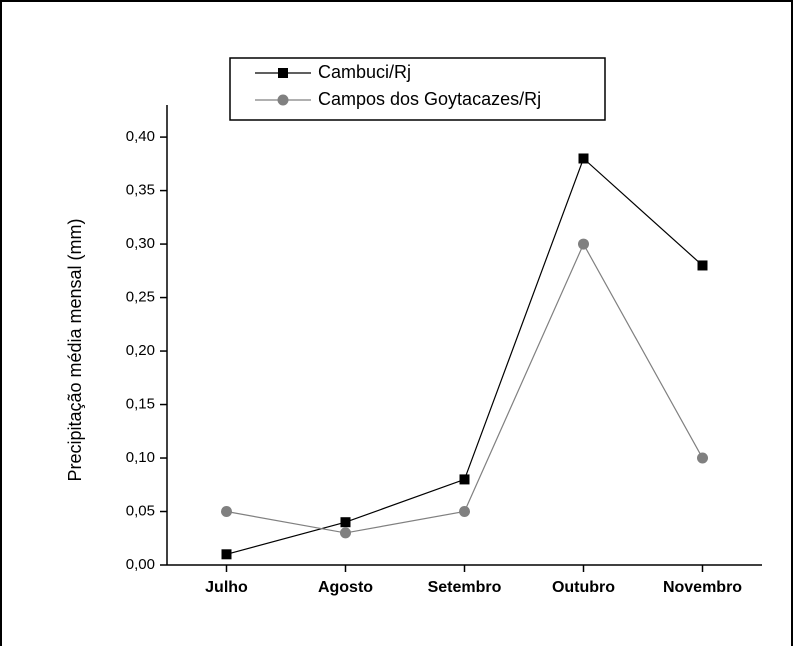 This screenshot has height=646, width=793. What do you see at coordinates (140, 564) in the screenshot?
I see `y-tick-label: 0,00` at bounding box center [140, 564].